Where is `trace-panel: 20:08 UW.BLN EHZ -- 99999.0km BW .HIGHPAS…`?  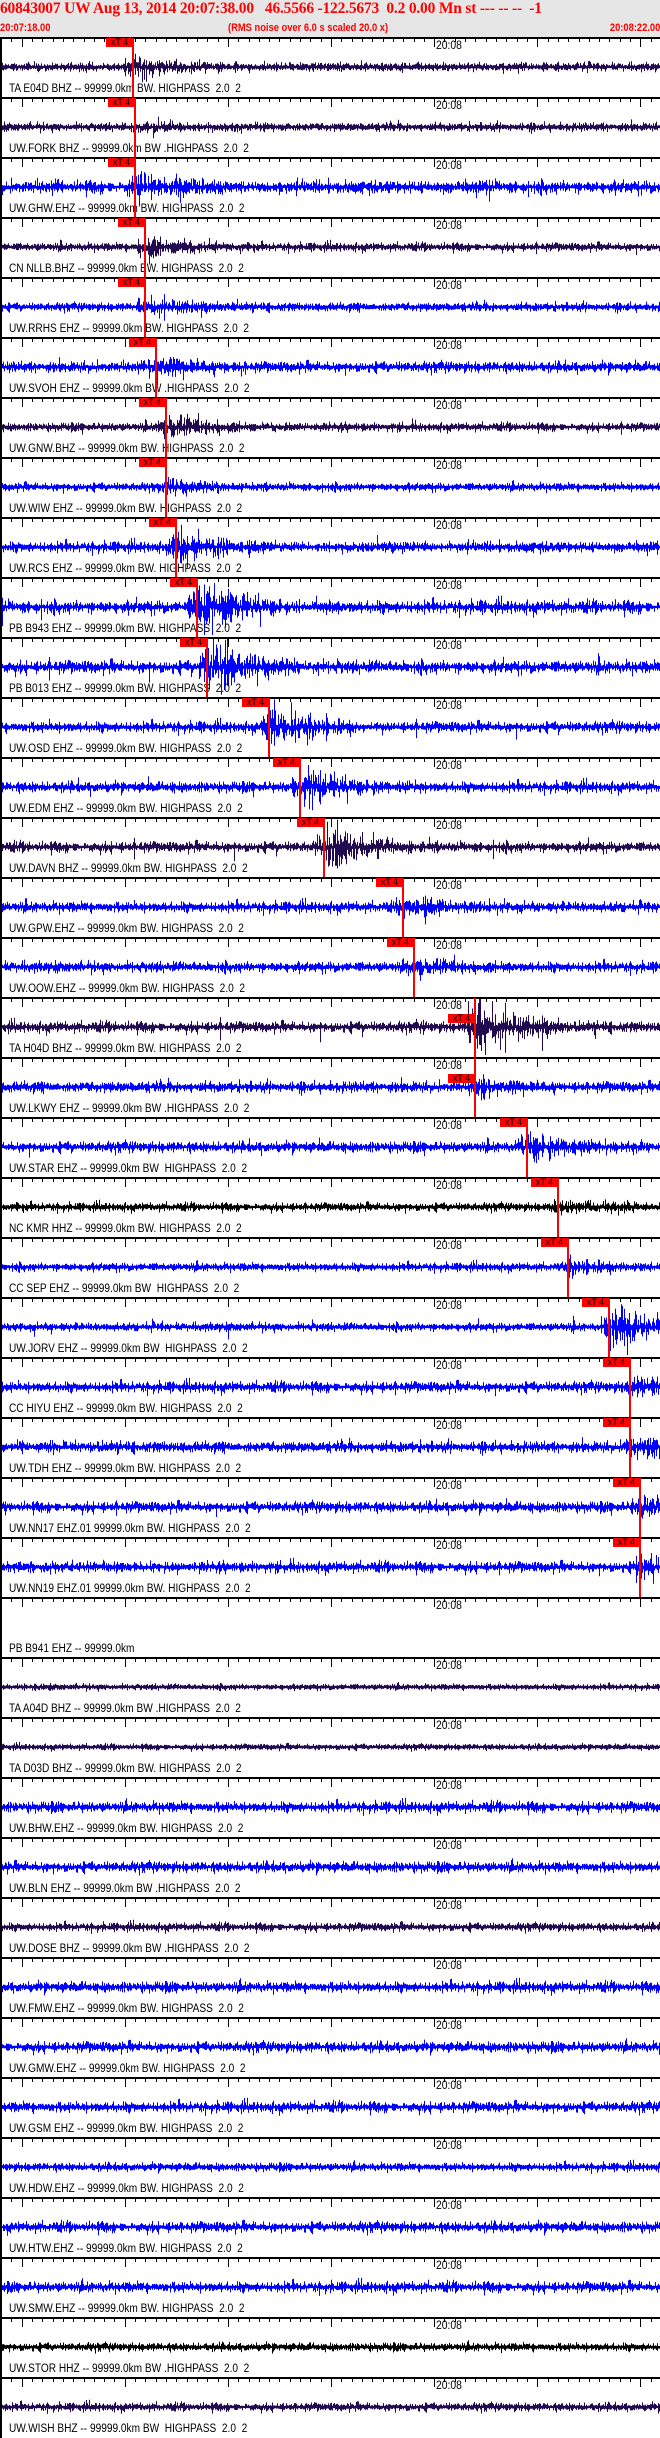 trace-panel: 20:08 UW.BLN EHZ -- 99999.0km BW .HIGHPAS… is located at coordinates (330, 1867).